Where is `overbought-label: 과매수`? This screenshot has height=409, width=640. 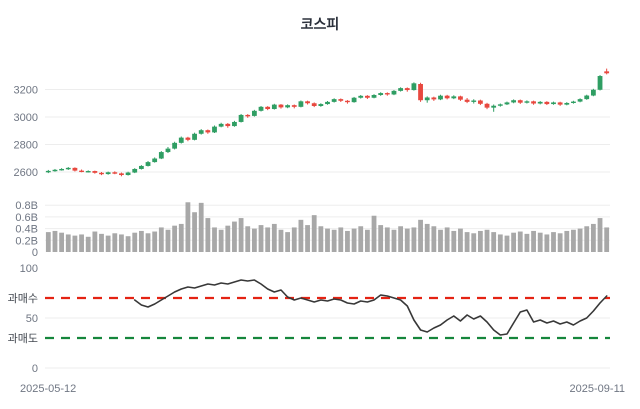 overbought-label: 과매수 is located at coordinates (23, 298).